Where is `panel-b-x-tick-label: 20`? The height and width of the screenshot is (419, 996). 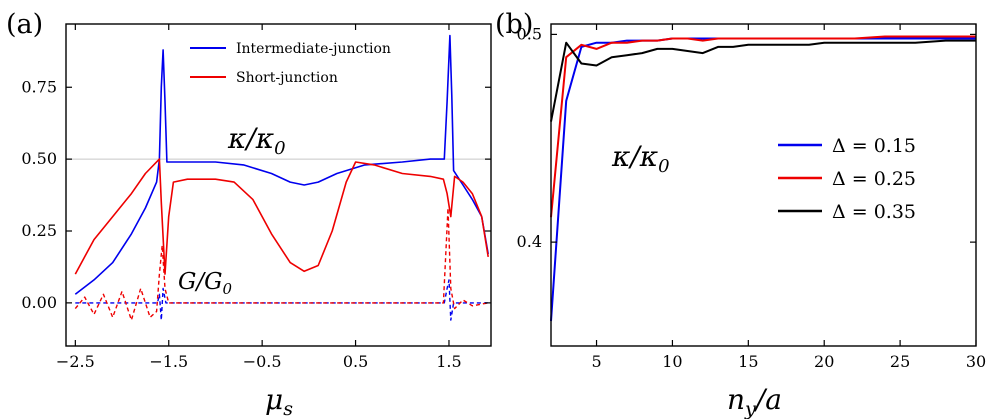 panel-b-x-tick-label: 20 is located at coordinates (824, 361).